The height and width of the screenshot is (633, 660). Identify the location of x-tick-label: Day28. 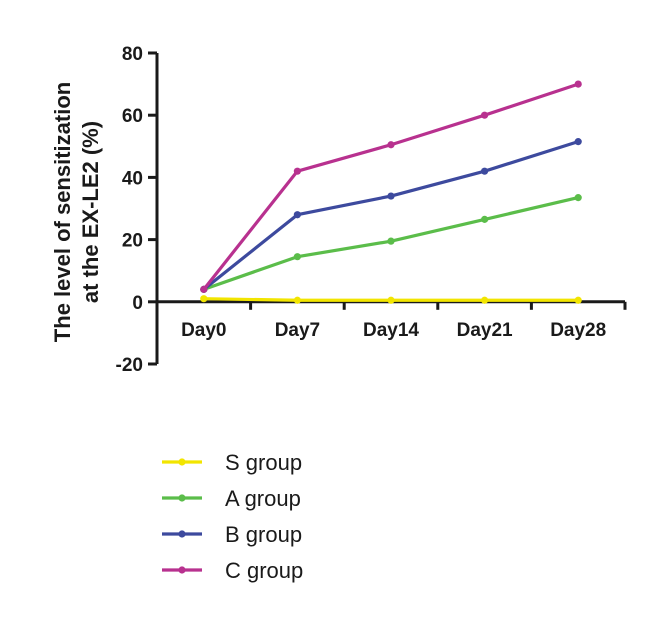
(578, 330).